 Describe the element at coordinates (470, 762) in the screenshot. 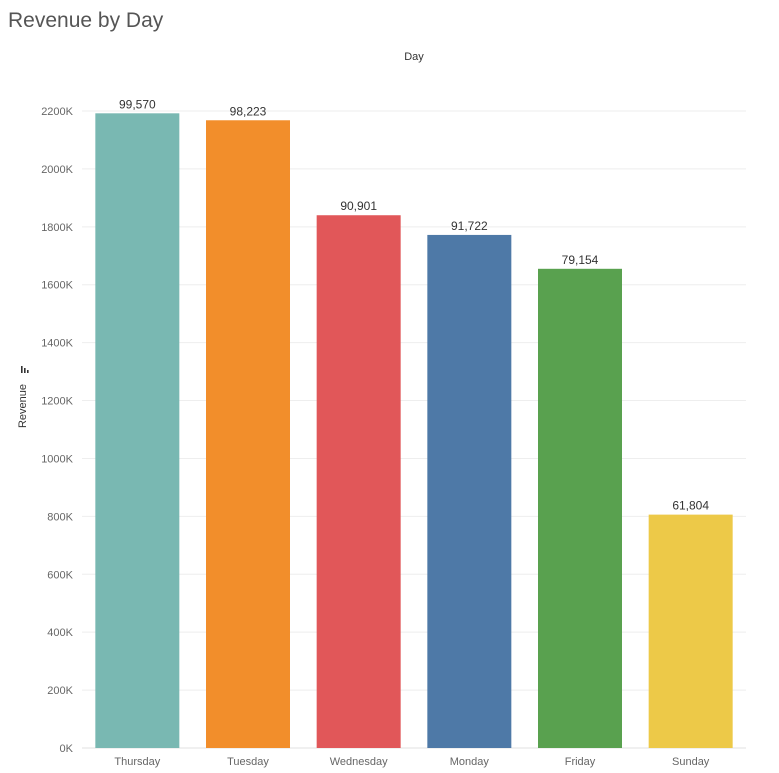

I see `x-tick-label: Monday` at that location.